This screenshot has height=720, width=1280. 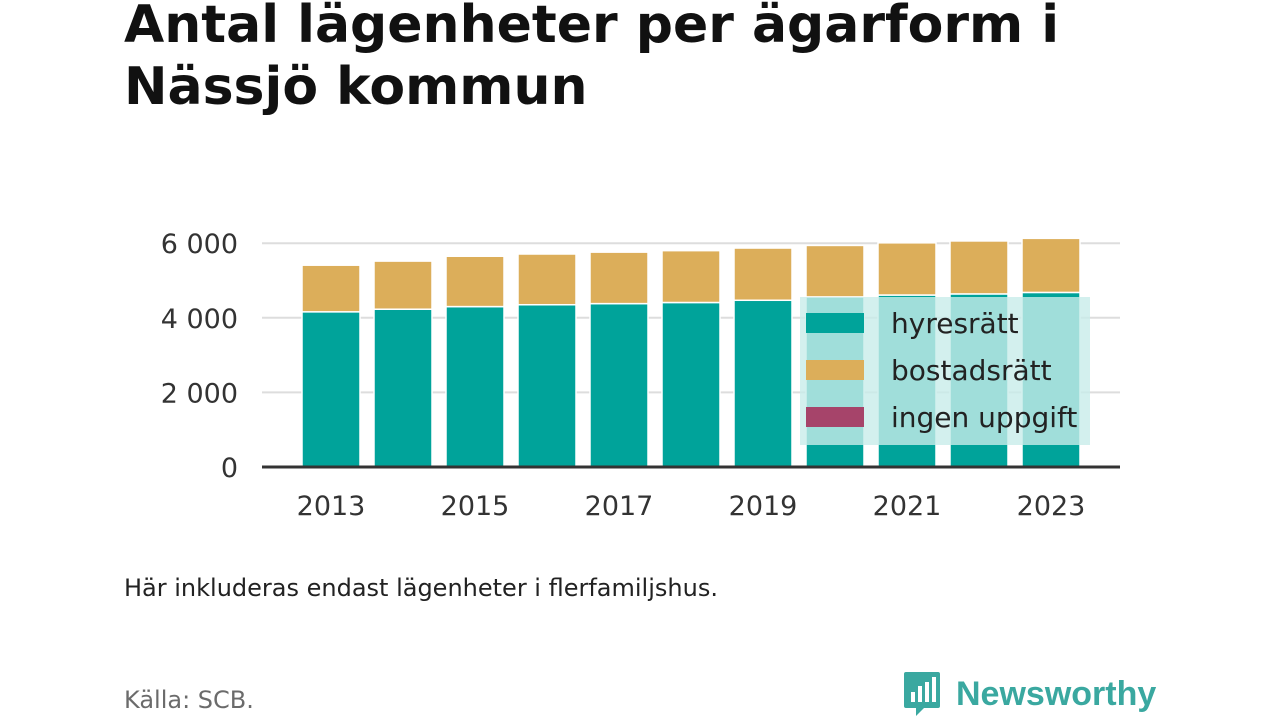 What do you see at coordinates (955, 323) in the screenshot?
I see `legend-label: hyresrätt` at bounding box center [955, 323].